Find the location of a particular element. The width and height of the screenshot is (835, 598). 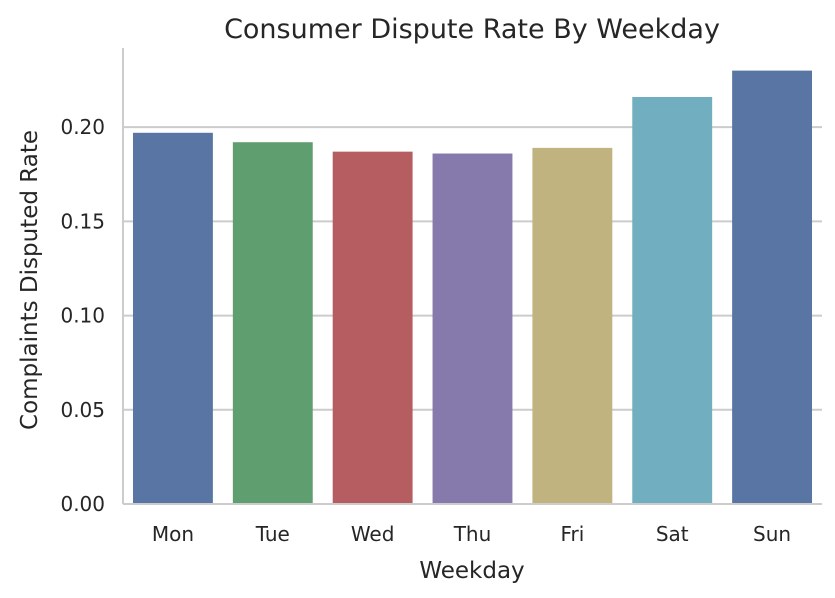

x-tick-label: Sun is located at coordinates (772, 534).